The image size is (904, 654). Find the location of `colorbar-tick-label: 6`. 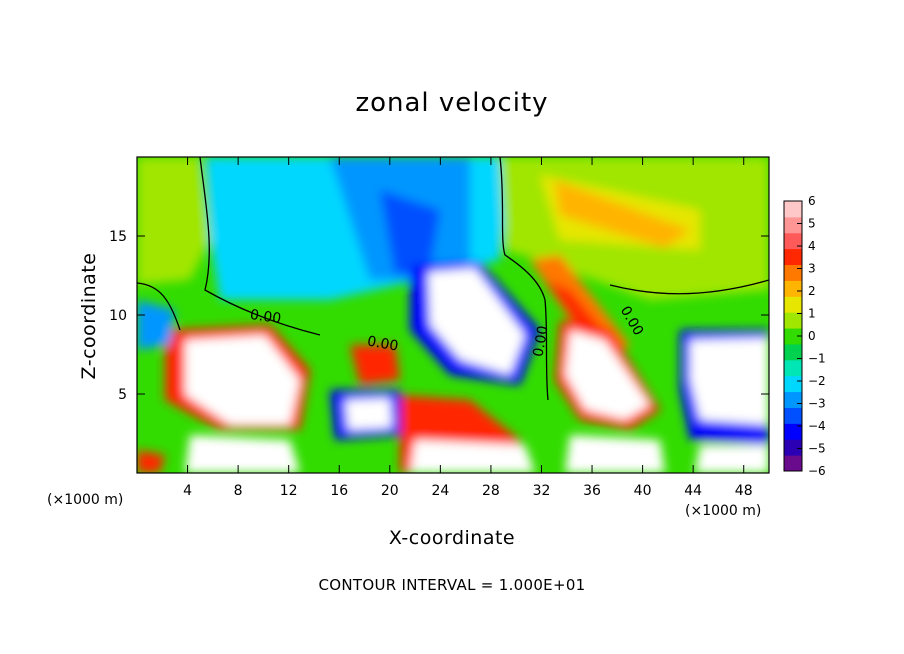

colorbar-tick-label: 6 is located at coordinates (812, 201).